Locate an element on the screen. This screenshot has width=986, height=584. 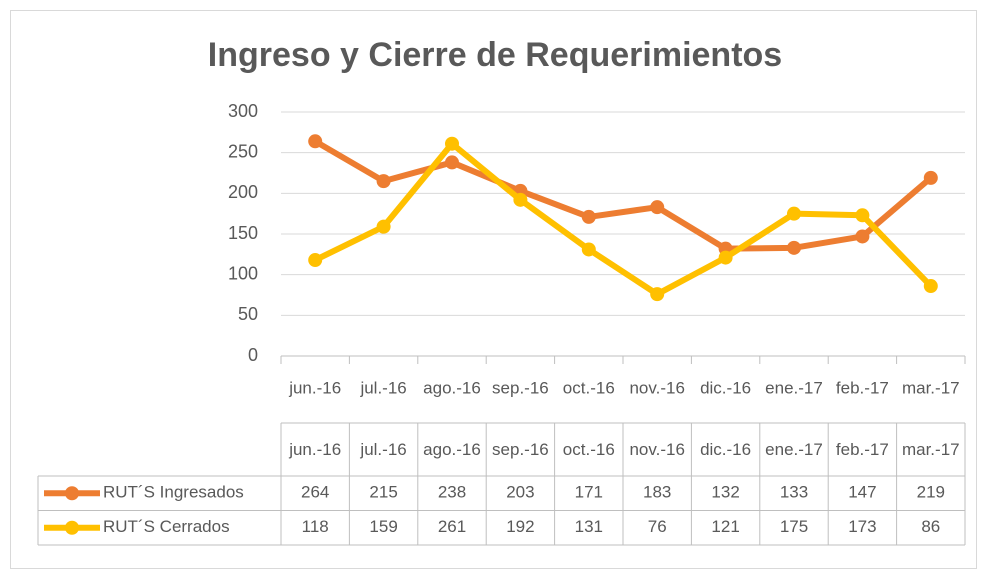
table-header-cell: jun.-16 is located at coordinates (315, 449).